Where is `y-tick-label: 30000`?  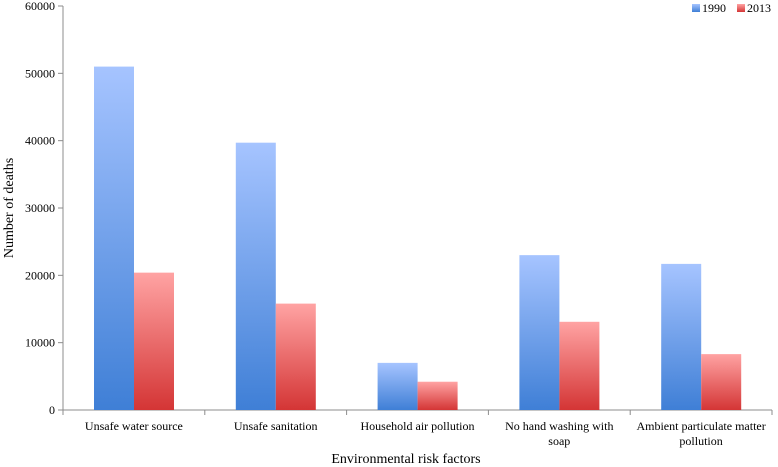
y-tick-label: 30000 is located at coordinates (40, 208).